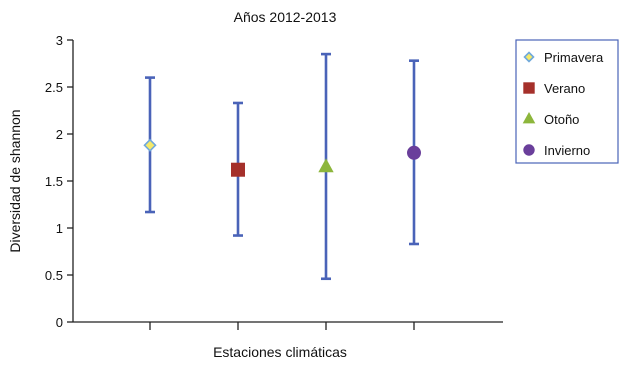  Describe the element at coordinates (15, 180) in the screenshot. I see `y-axis-label: Diversidad de shannon` at that location.